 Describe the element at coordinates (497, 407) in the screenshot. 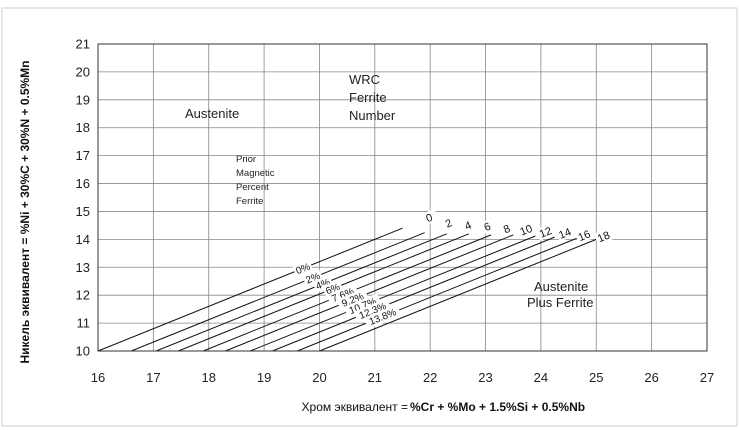

I see `x-axis-label-formula: %Cr + %Mo + 1.5%Si + 0.5%Nb` at that location.